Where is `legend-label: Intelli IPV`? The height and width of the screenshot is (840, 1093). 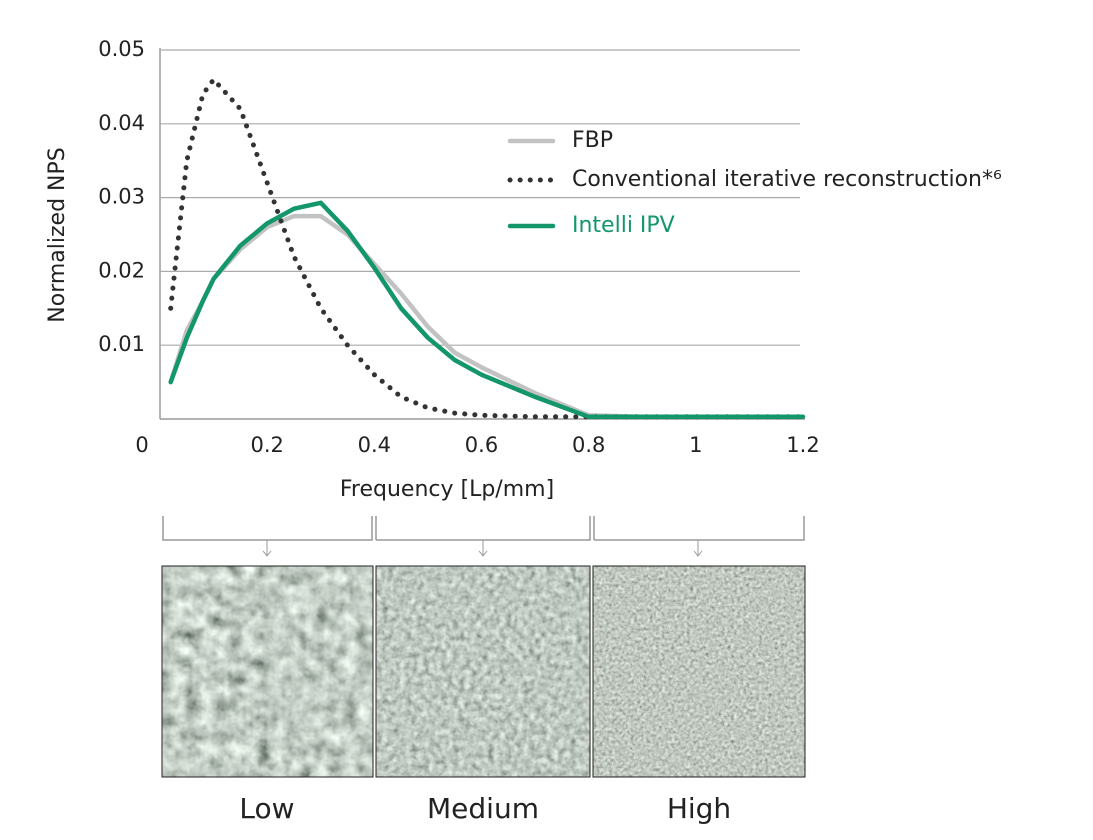
legend-label: Intelli IPV is located at coordinates (623, 225).